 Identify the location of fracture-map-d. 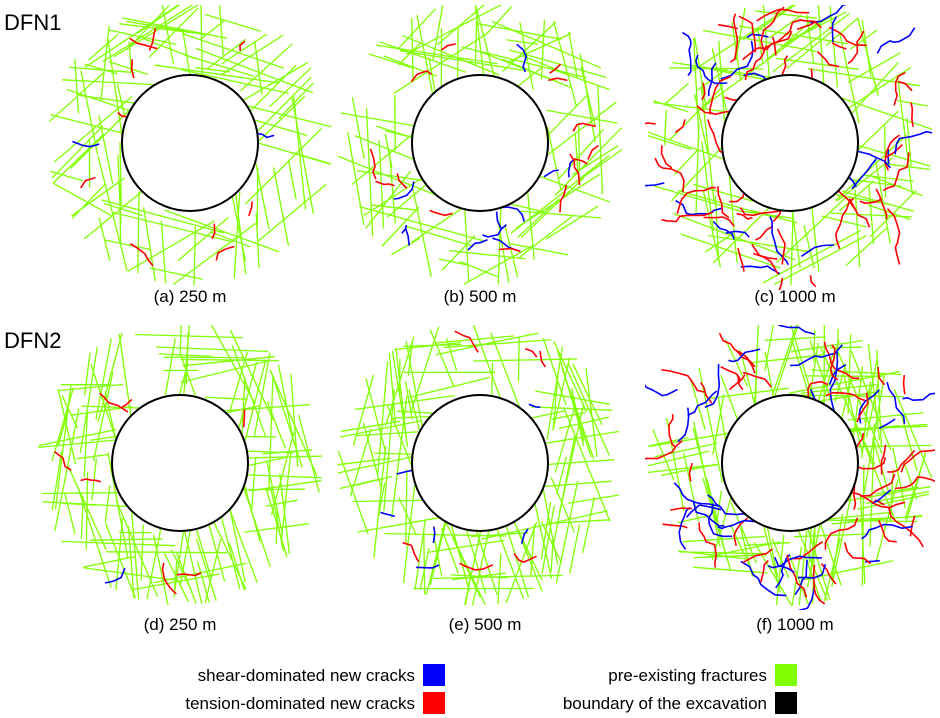
(180, 465).